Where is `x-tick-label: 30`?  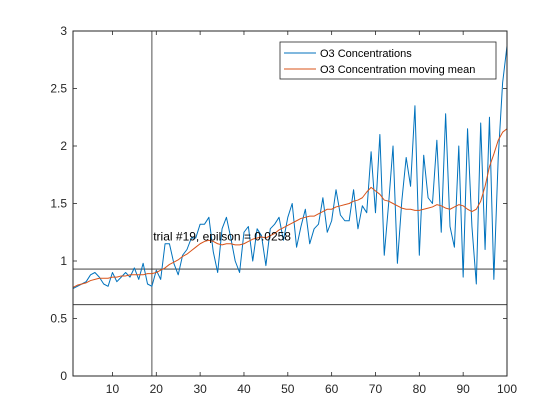 x-tick-label: 30 is located at coordinates (200, 389).